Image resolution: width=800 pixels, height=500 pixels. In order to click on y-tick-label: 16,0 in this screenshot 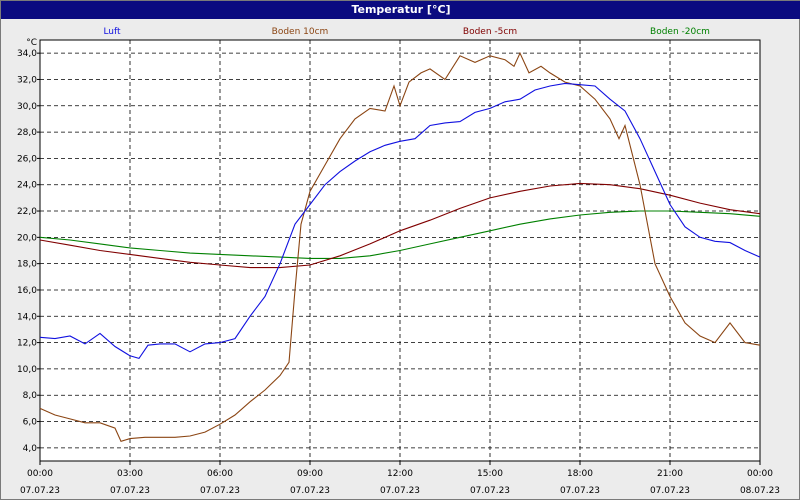, I will do `click(27, 291)`.